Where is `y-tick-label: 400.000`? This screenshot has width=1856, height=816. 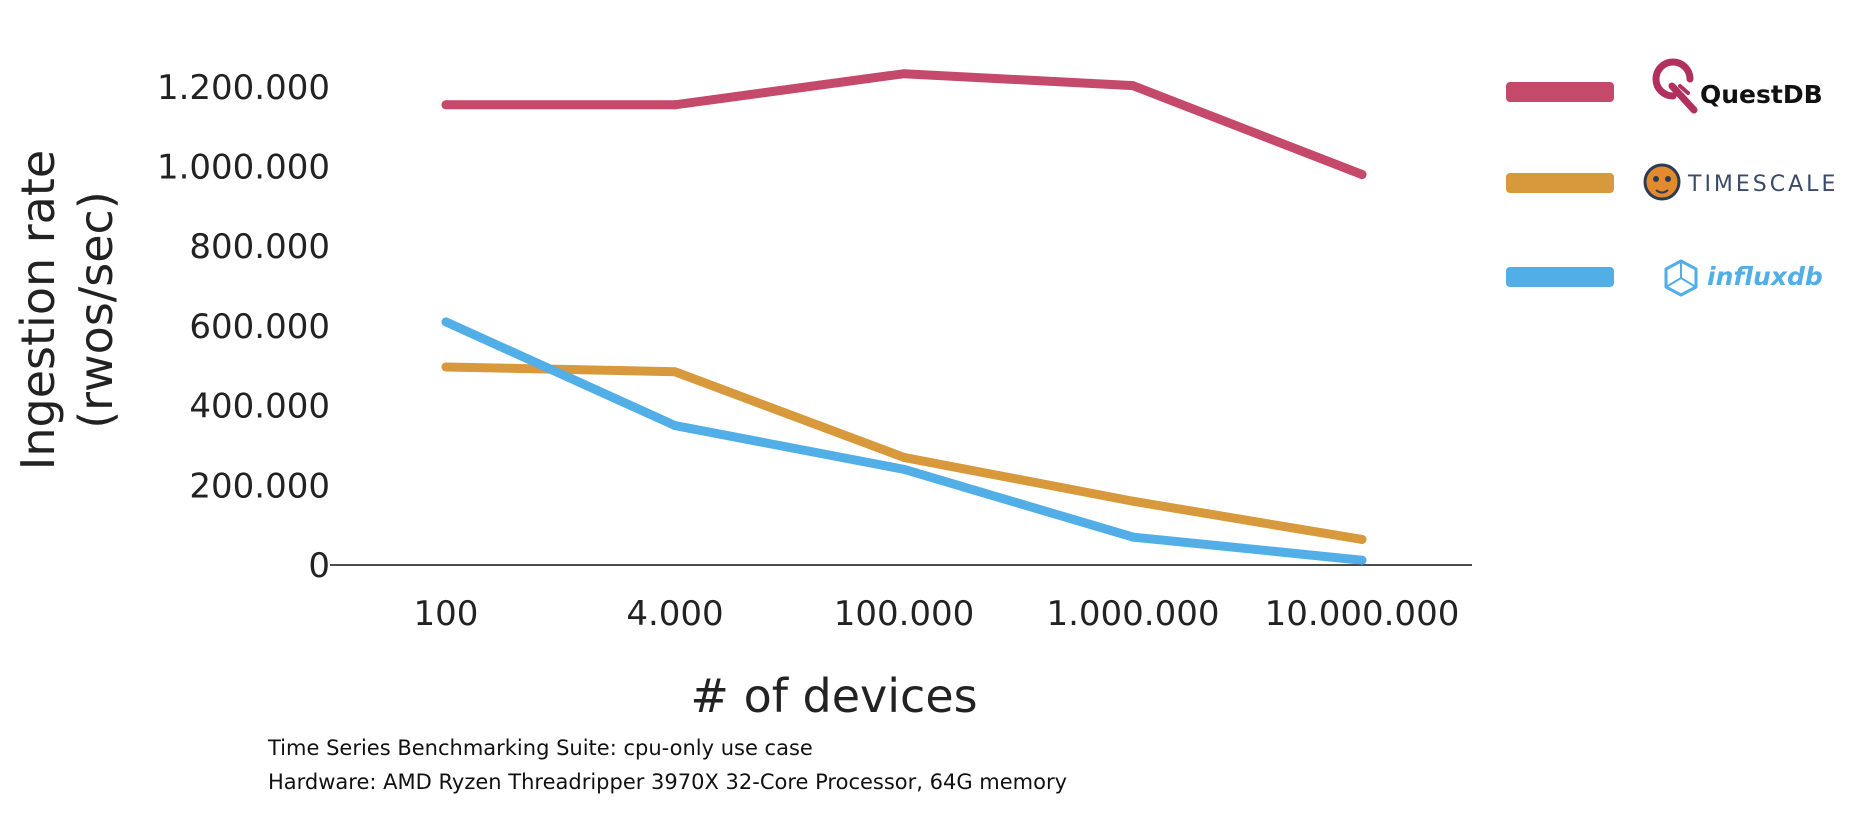
y-tick-label: 400.000 is located at coordinates (259, 407).